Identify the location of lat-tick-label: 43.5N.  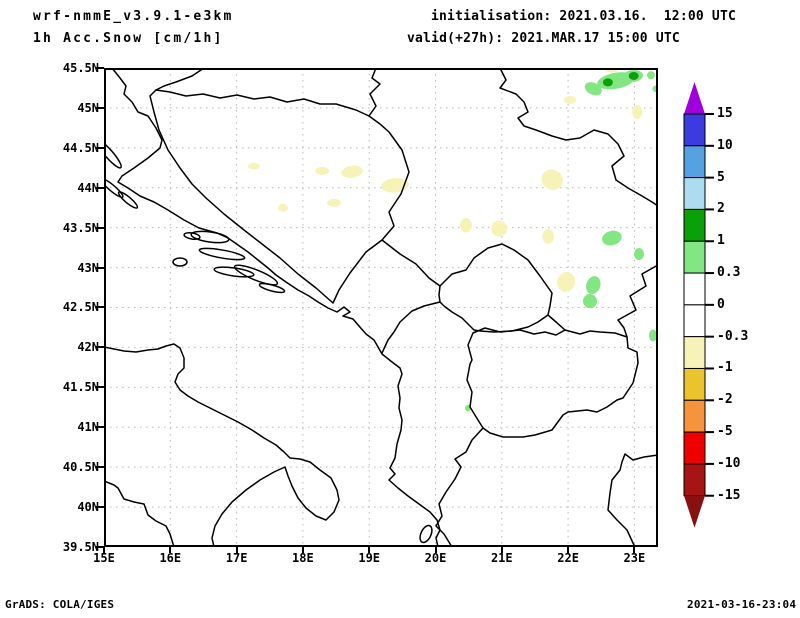
(80, 227).